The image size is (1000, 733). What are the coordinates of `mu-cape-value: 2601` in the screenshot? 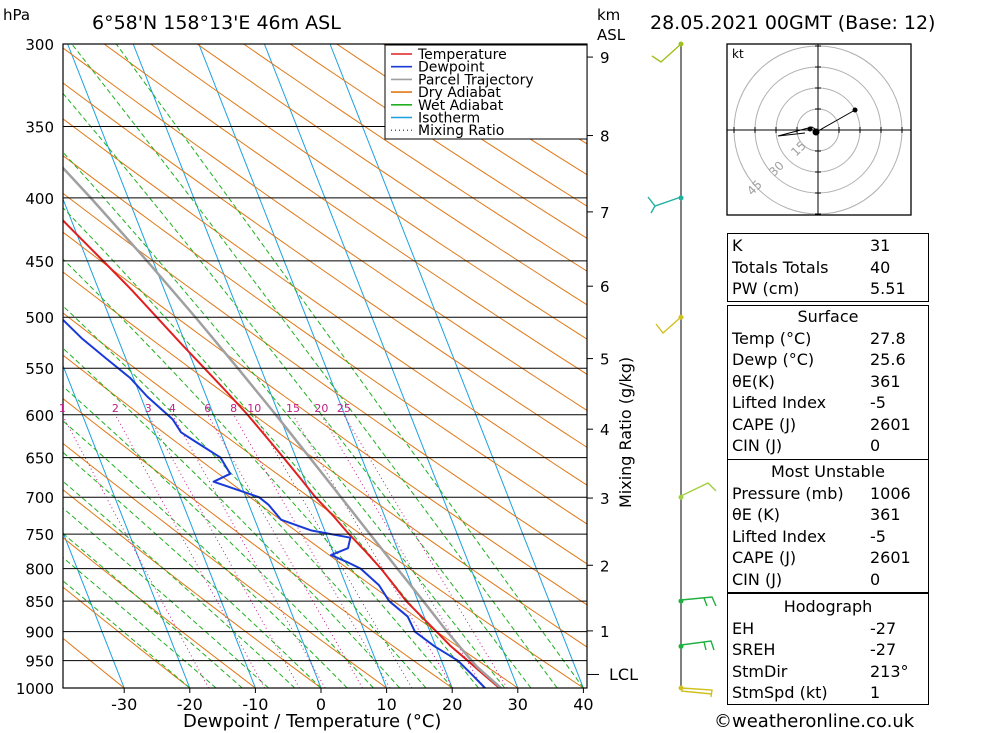 It's located at (890, 557).